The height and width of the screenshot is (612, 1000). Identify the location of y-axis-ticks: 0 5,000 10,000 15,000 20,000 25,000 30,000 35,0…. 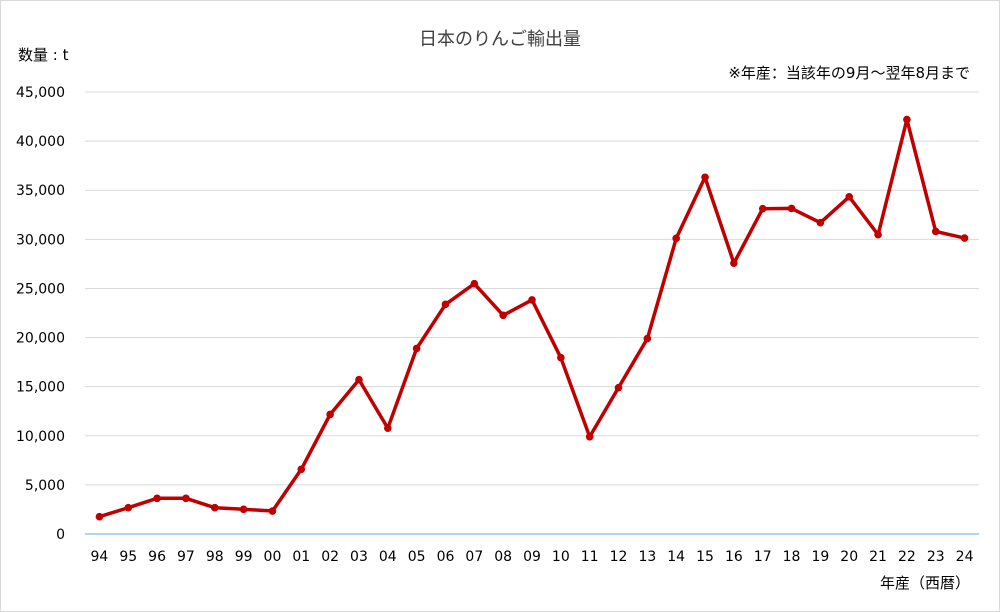
(40, 314).